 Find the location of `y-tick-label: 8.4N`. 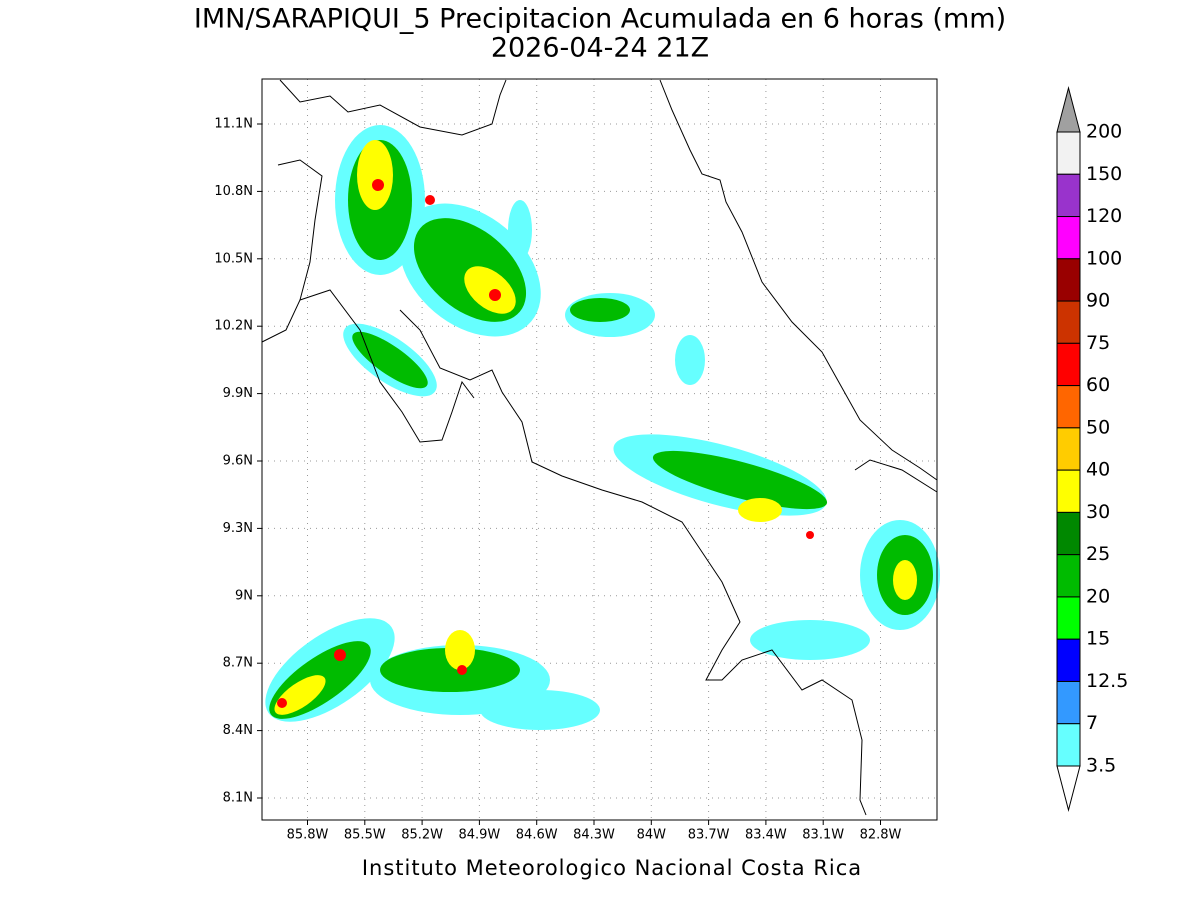

y-tick-label: 8.4N is located at coordinates (238, 730).